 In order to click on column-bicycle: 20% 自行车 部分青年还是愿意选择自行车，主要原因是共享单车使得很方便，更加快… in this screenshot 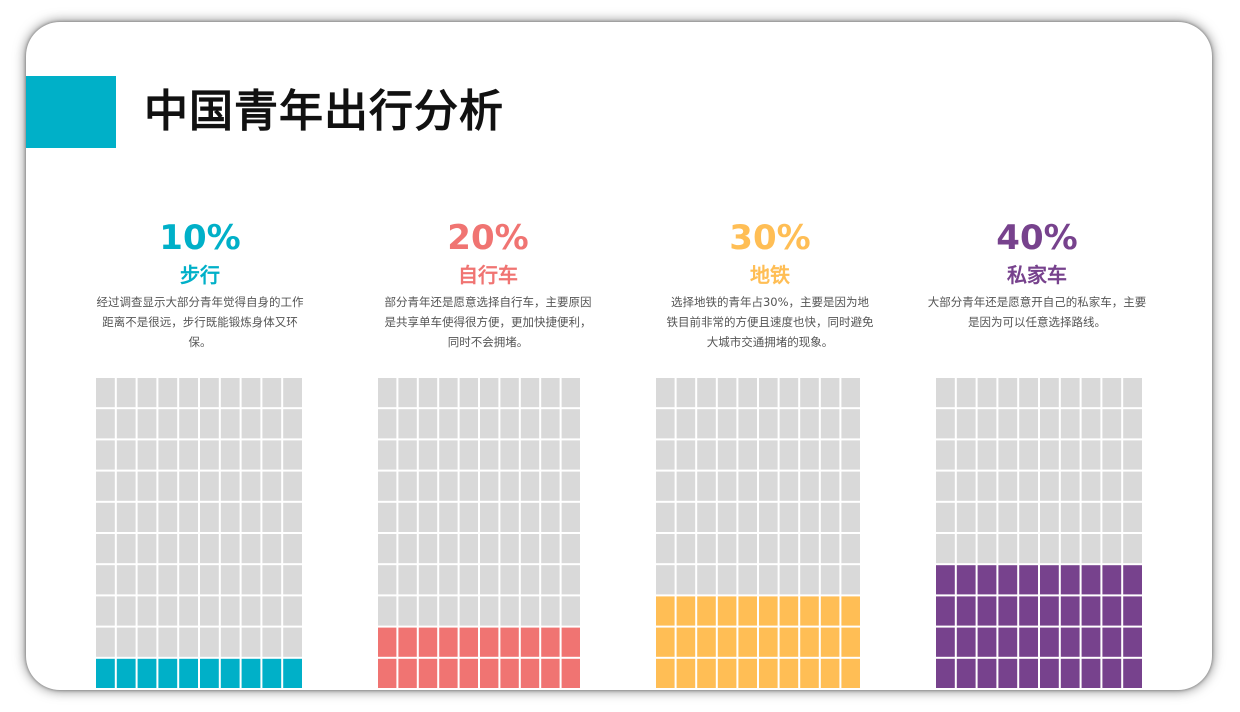, I will do `click(488, 285)`.